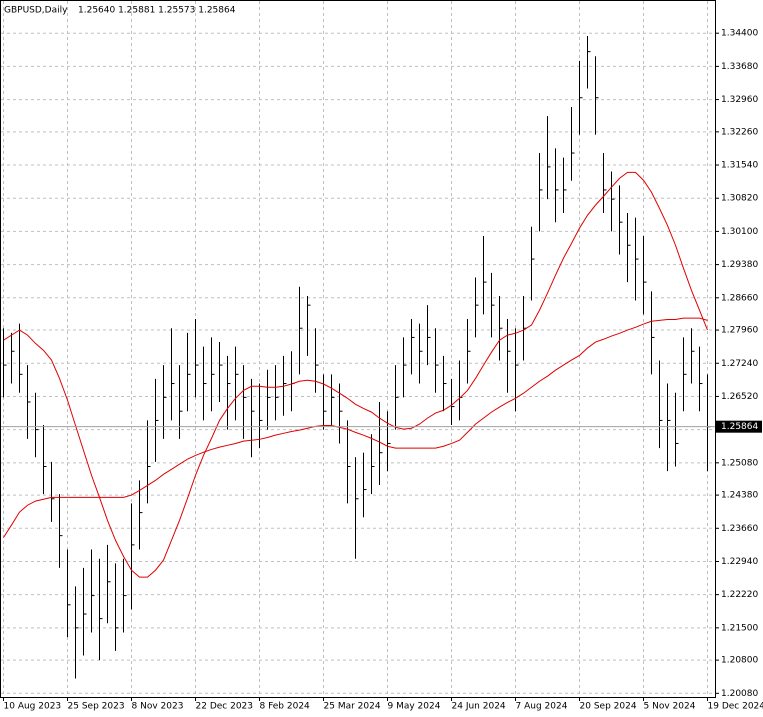 The height and width of the screenshot is (717, 763). What do you see at coordinates (414, 707) in the screenshot?
I see `x-tick-label: 9 May 2024` at bounding box center [414, 707].